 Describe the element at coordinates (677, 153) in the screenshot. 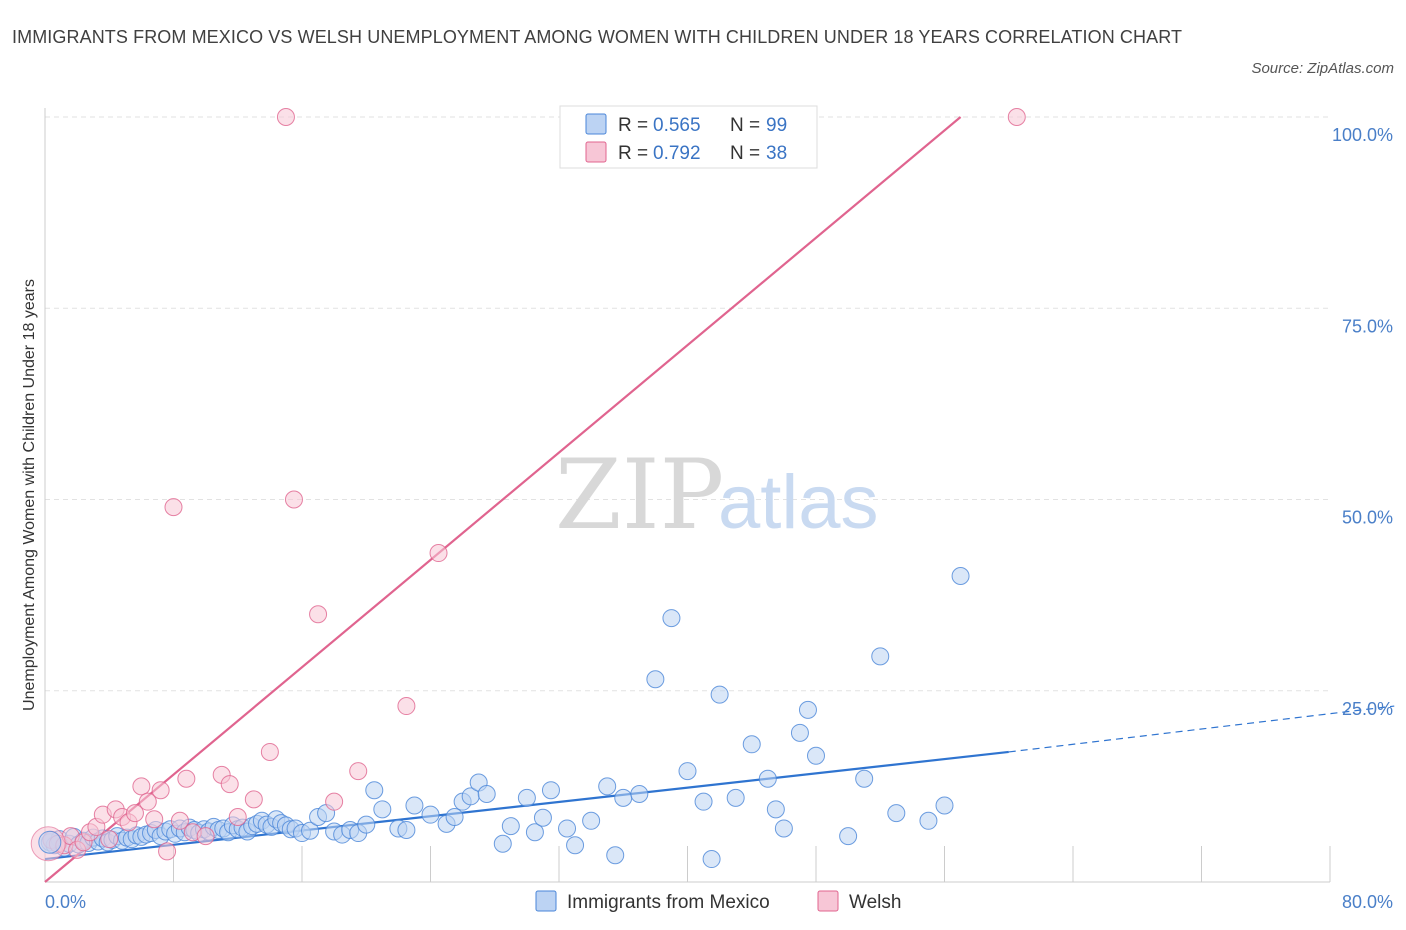

I see `legend-r-value-welsh: 0.792` at that location.